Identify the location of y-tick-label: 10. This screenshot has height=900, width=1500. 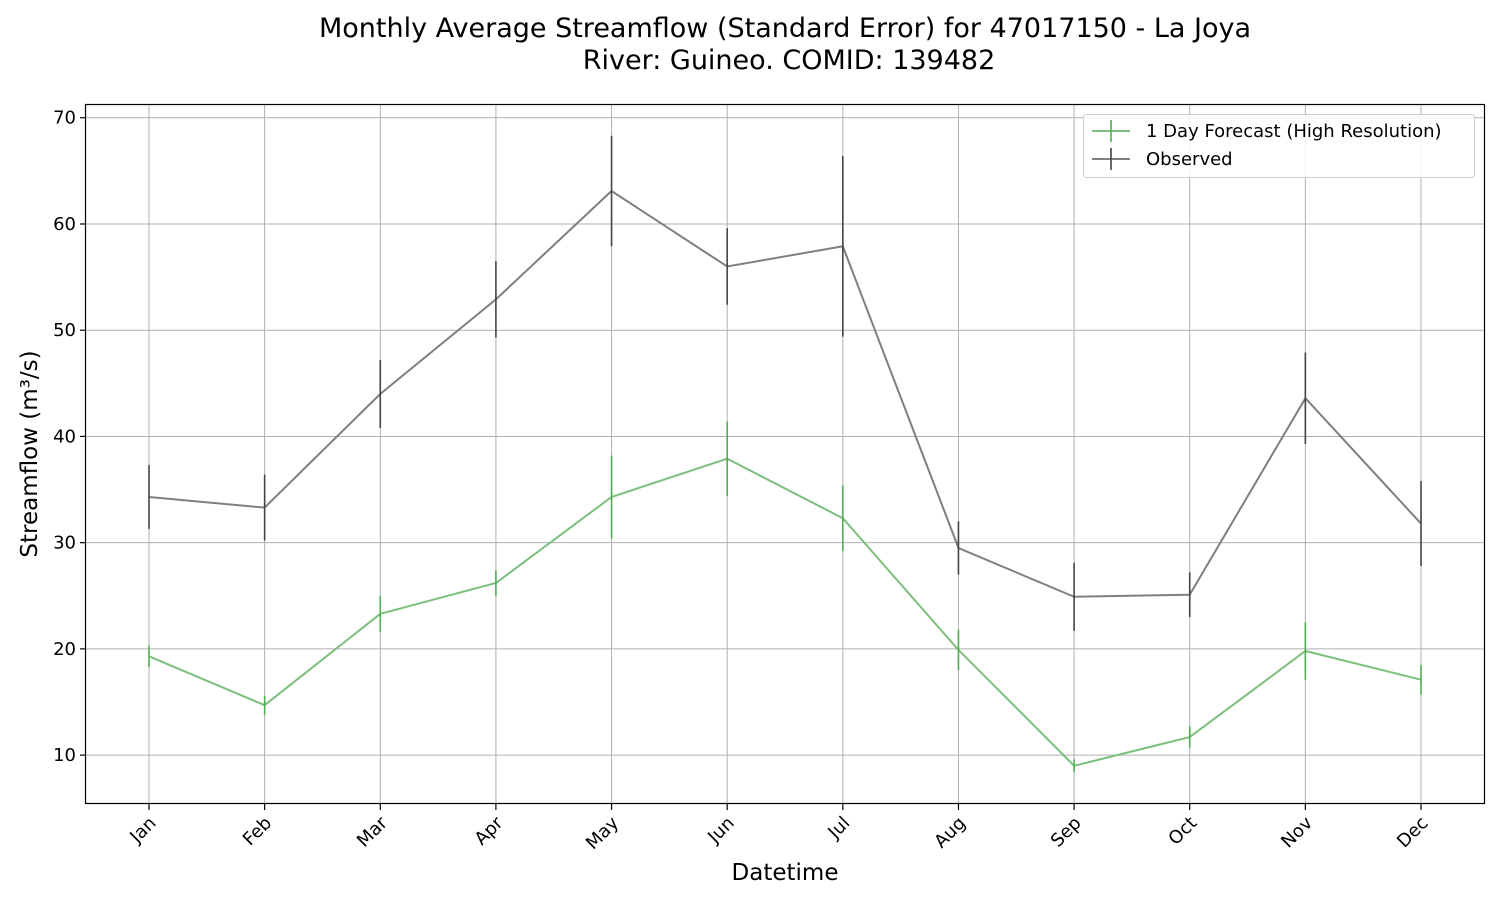
(64, 755).